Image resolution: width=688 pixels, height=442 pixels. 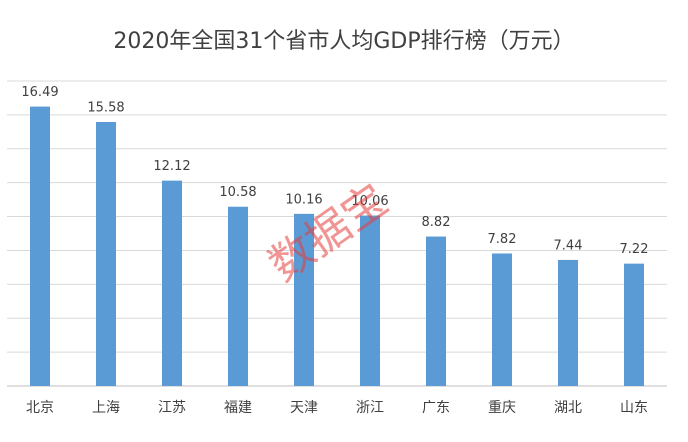 I want to click on x-tick-label: 上海, so click(x=106, y=408).